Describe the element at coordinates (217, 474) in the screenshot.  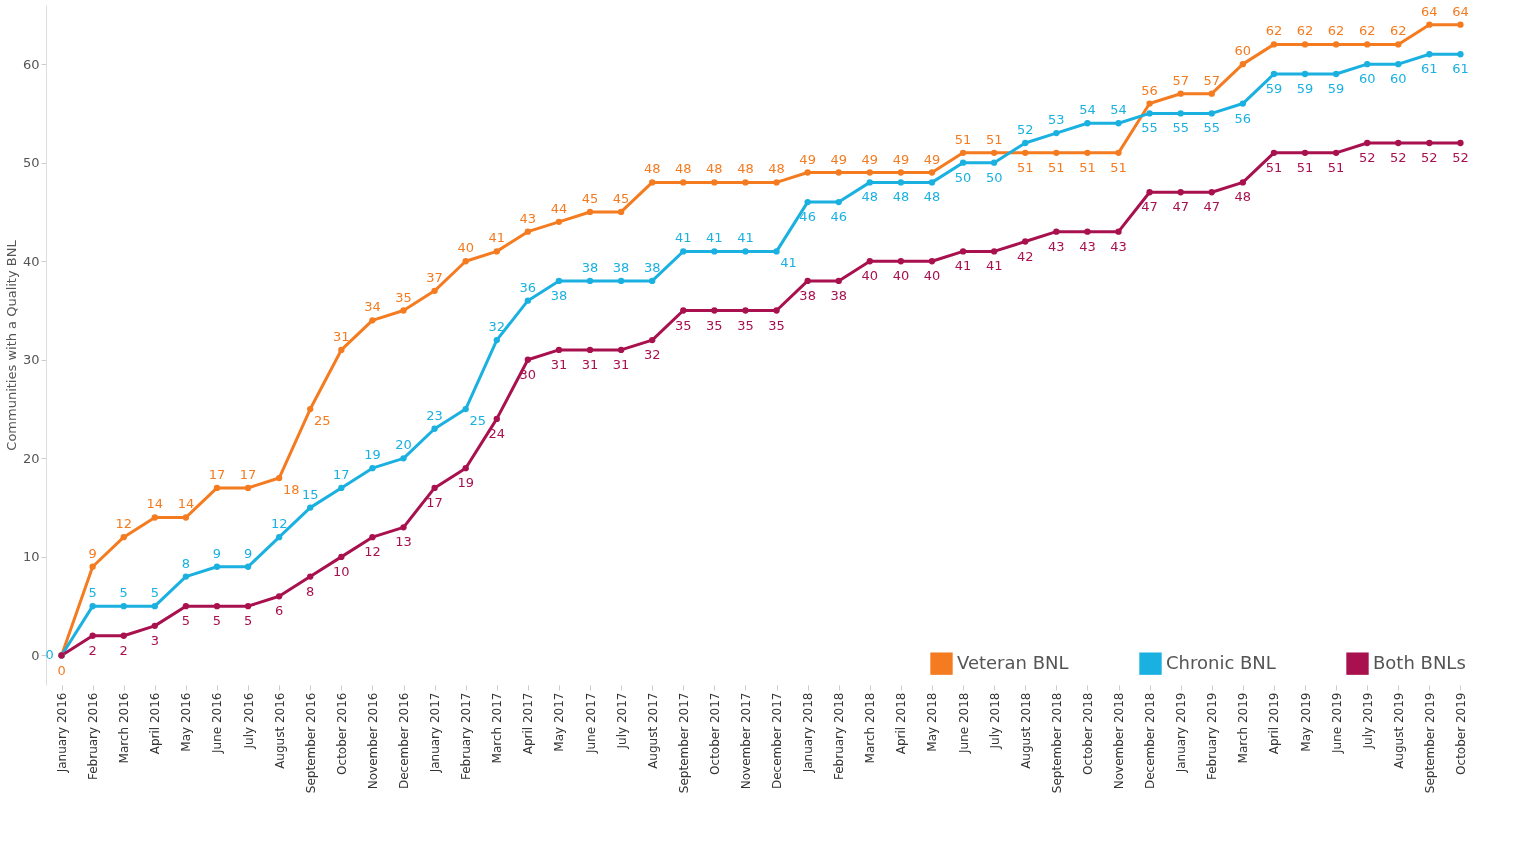
I see `data-label: 17` at that location.